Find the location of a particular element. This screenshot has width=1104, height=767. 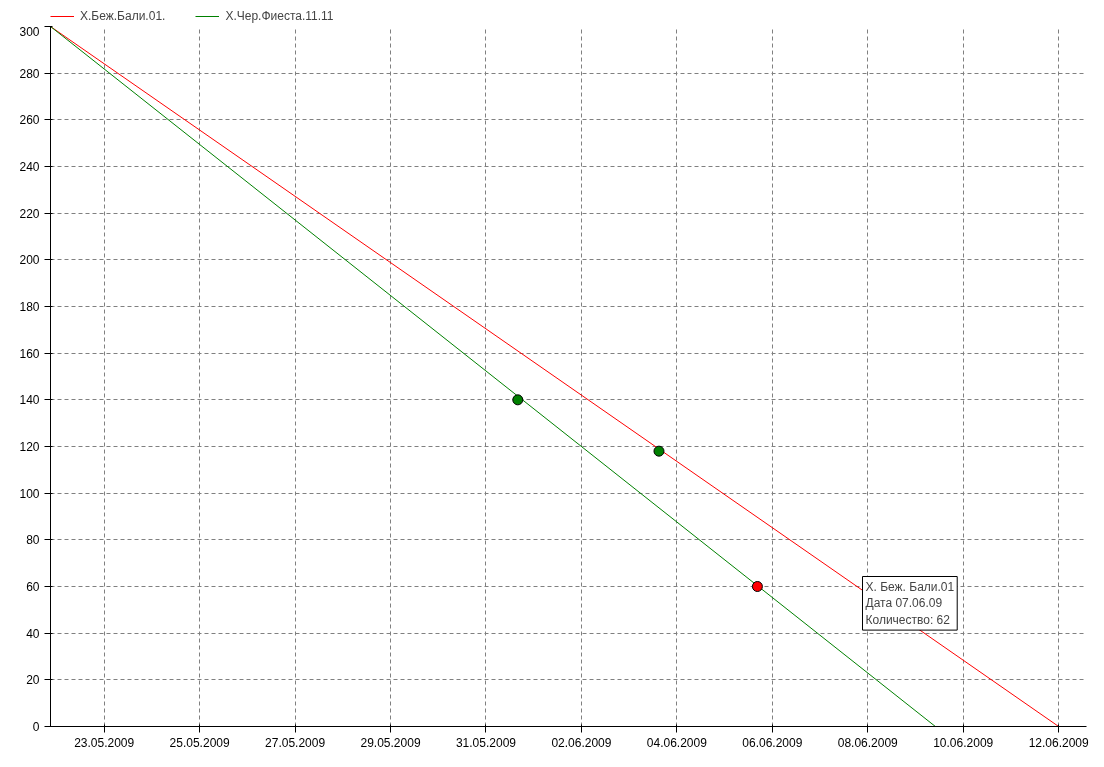

x-tick-label: 08.06.2009 is located at coordinates (868, 742).